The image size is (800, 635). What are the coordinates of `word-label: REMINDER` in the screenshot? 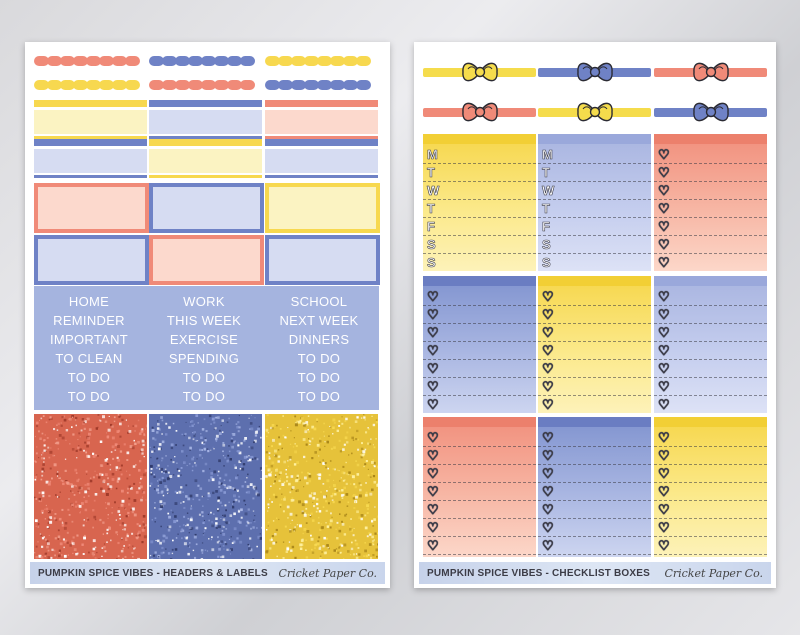 It's located at (89, 320).